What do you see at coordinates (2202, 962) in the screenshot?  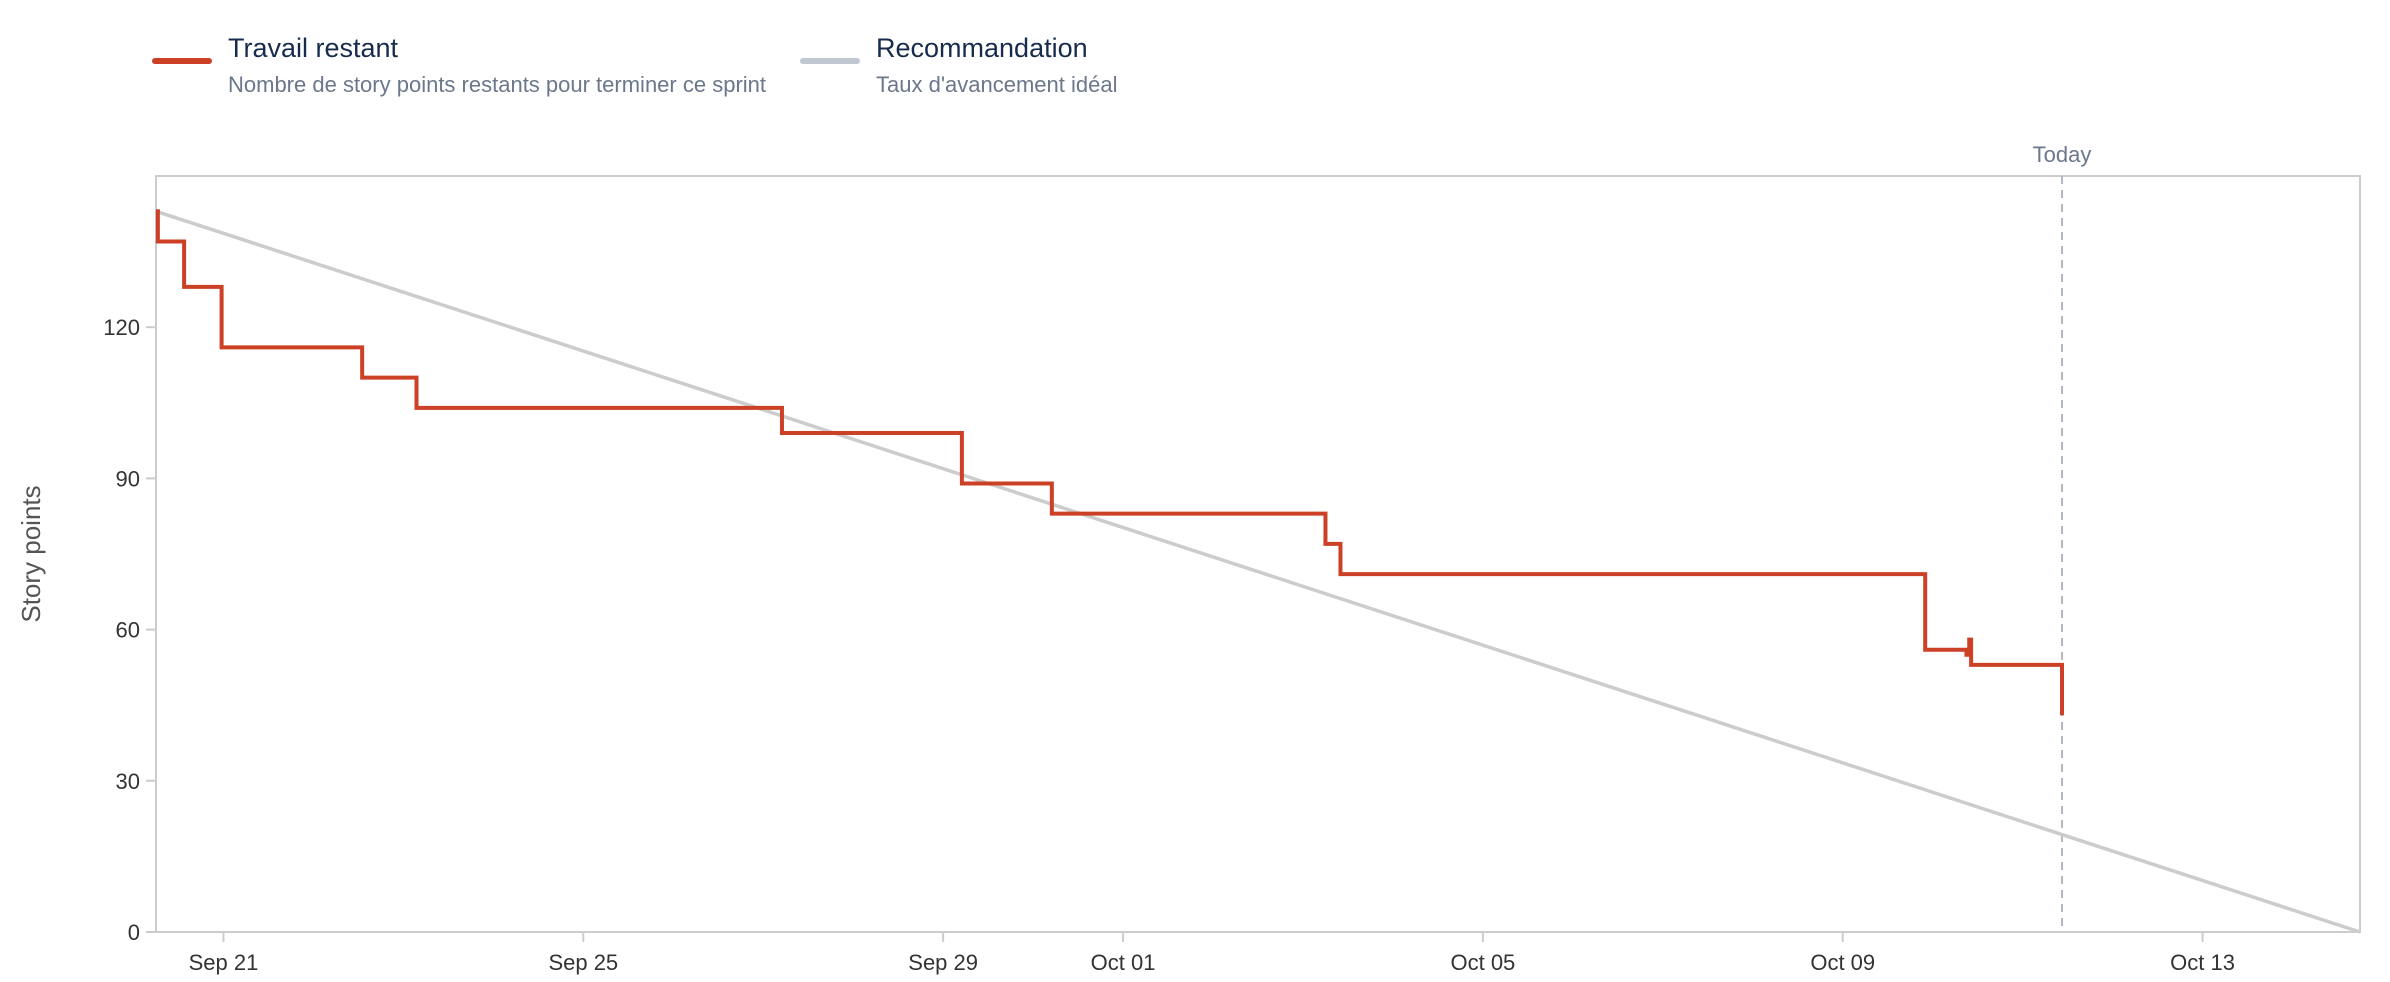 I see `x-tick-label: Oct 13` at bounding box center [2202, 962].